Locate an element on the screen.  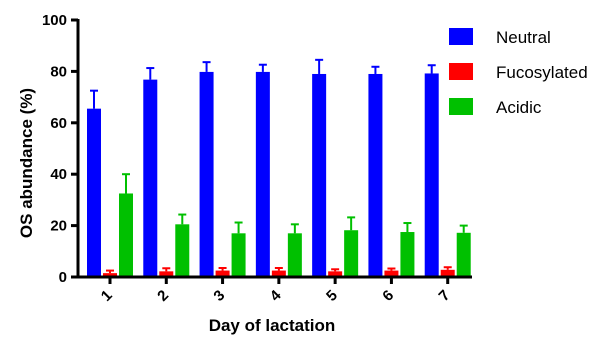
legend-label-fucosylated: Fucosylated is located at coordinates (542, 72).